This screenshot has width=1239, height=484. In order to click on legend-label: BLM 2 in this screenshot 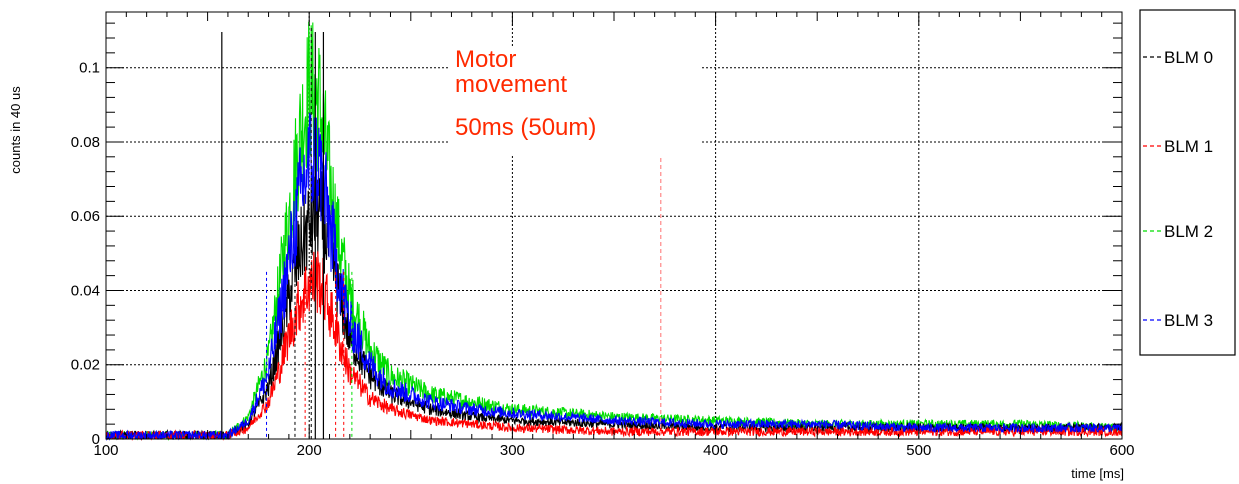, I will do `click(1188, 231)`.